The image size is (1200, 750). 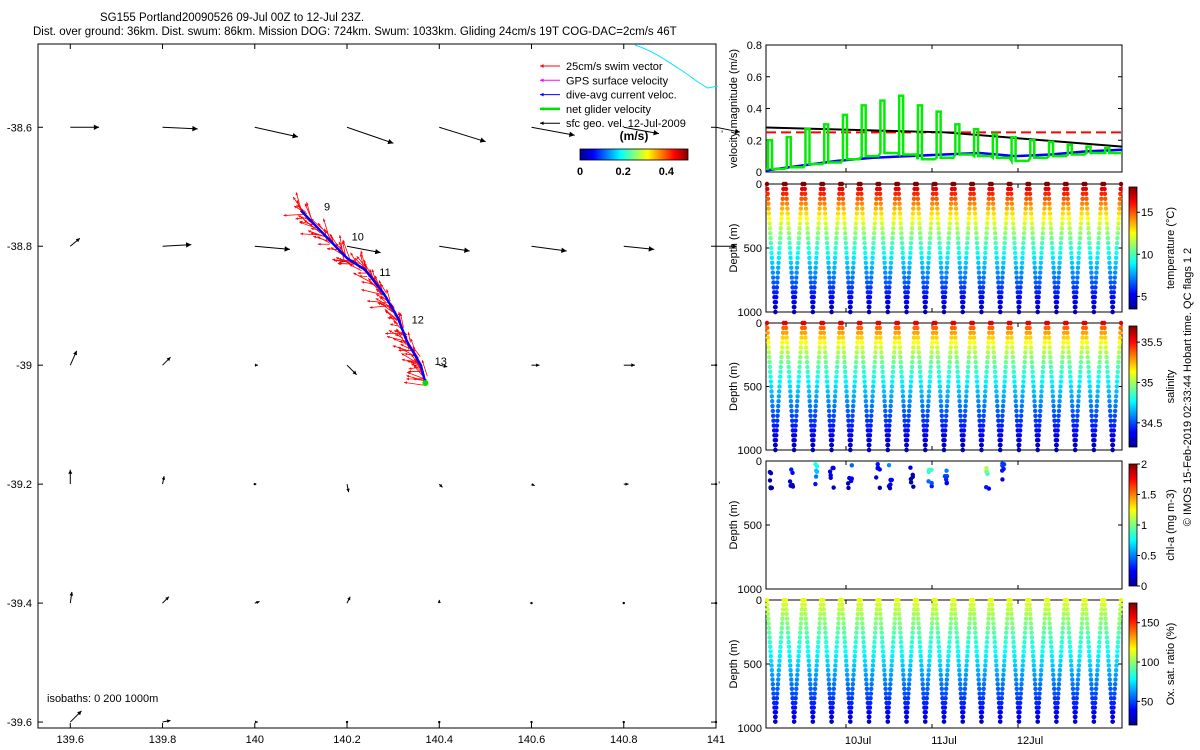 I want to click on legend-arrow-head, so click(x=542, y=123).